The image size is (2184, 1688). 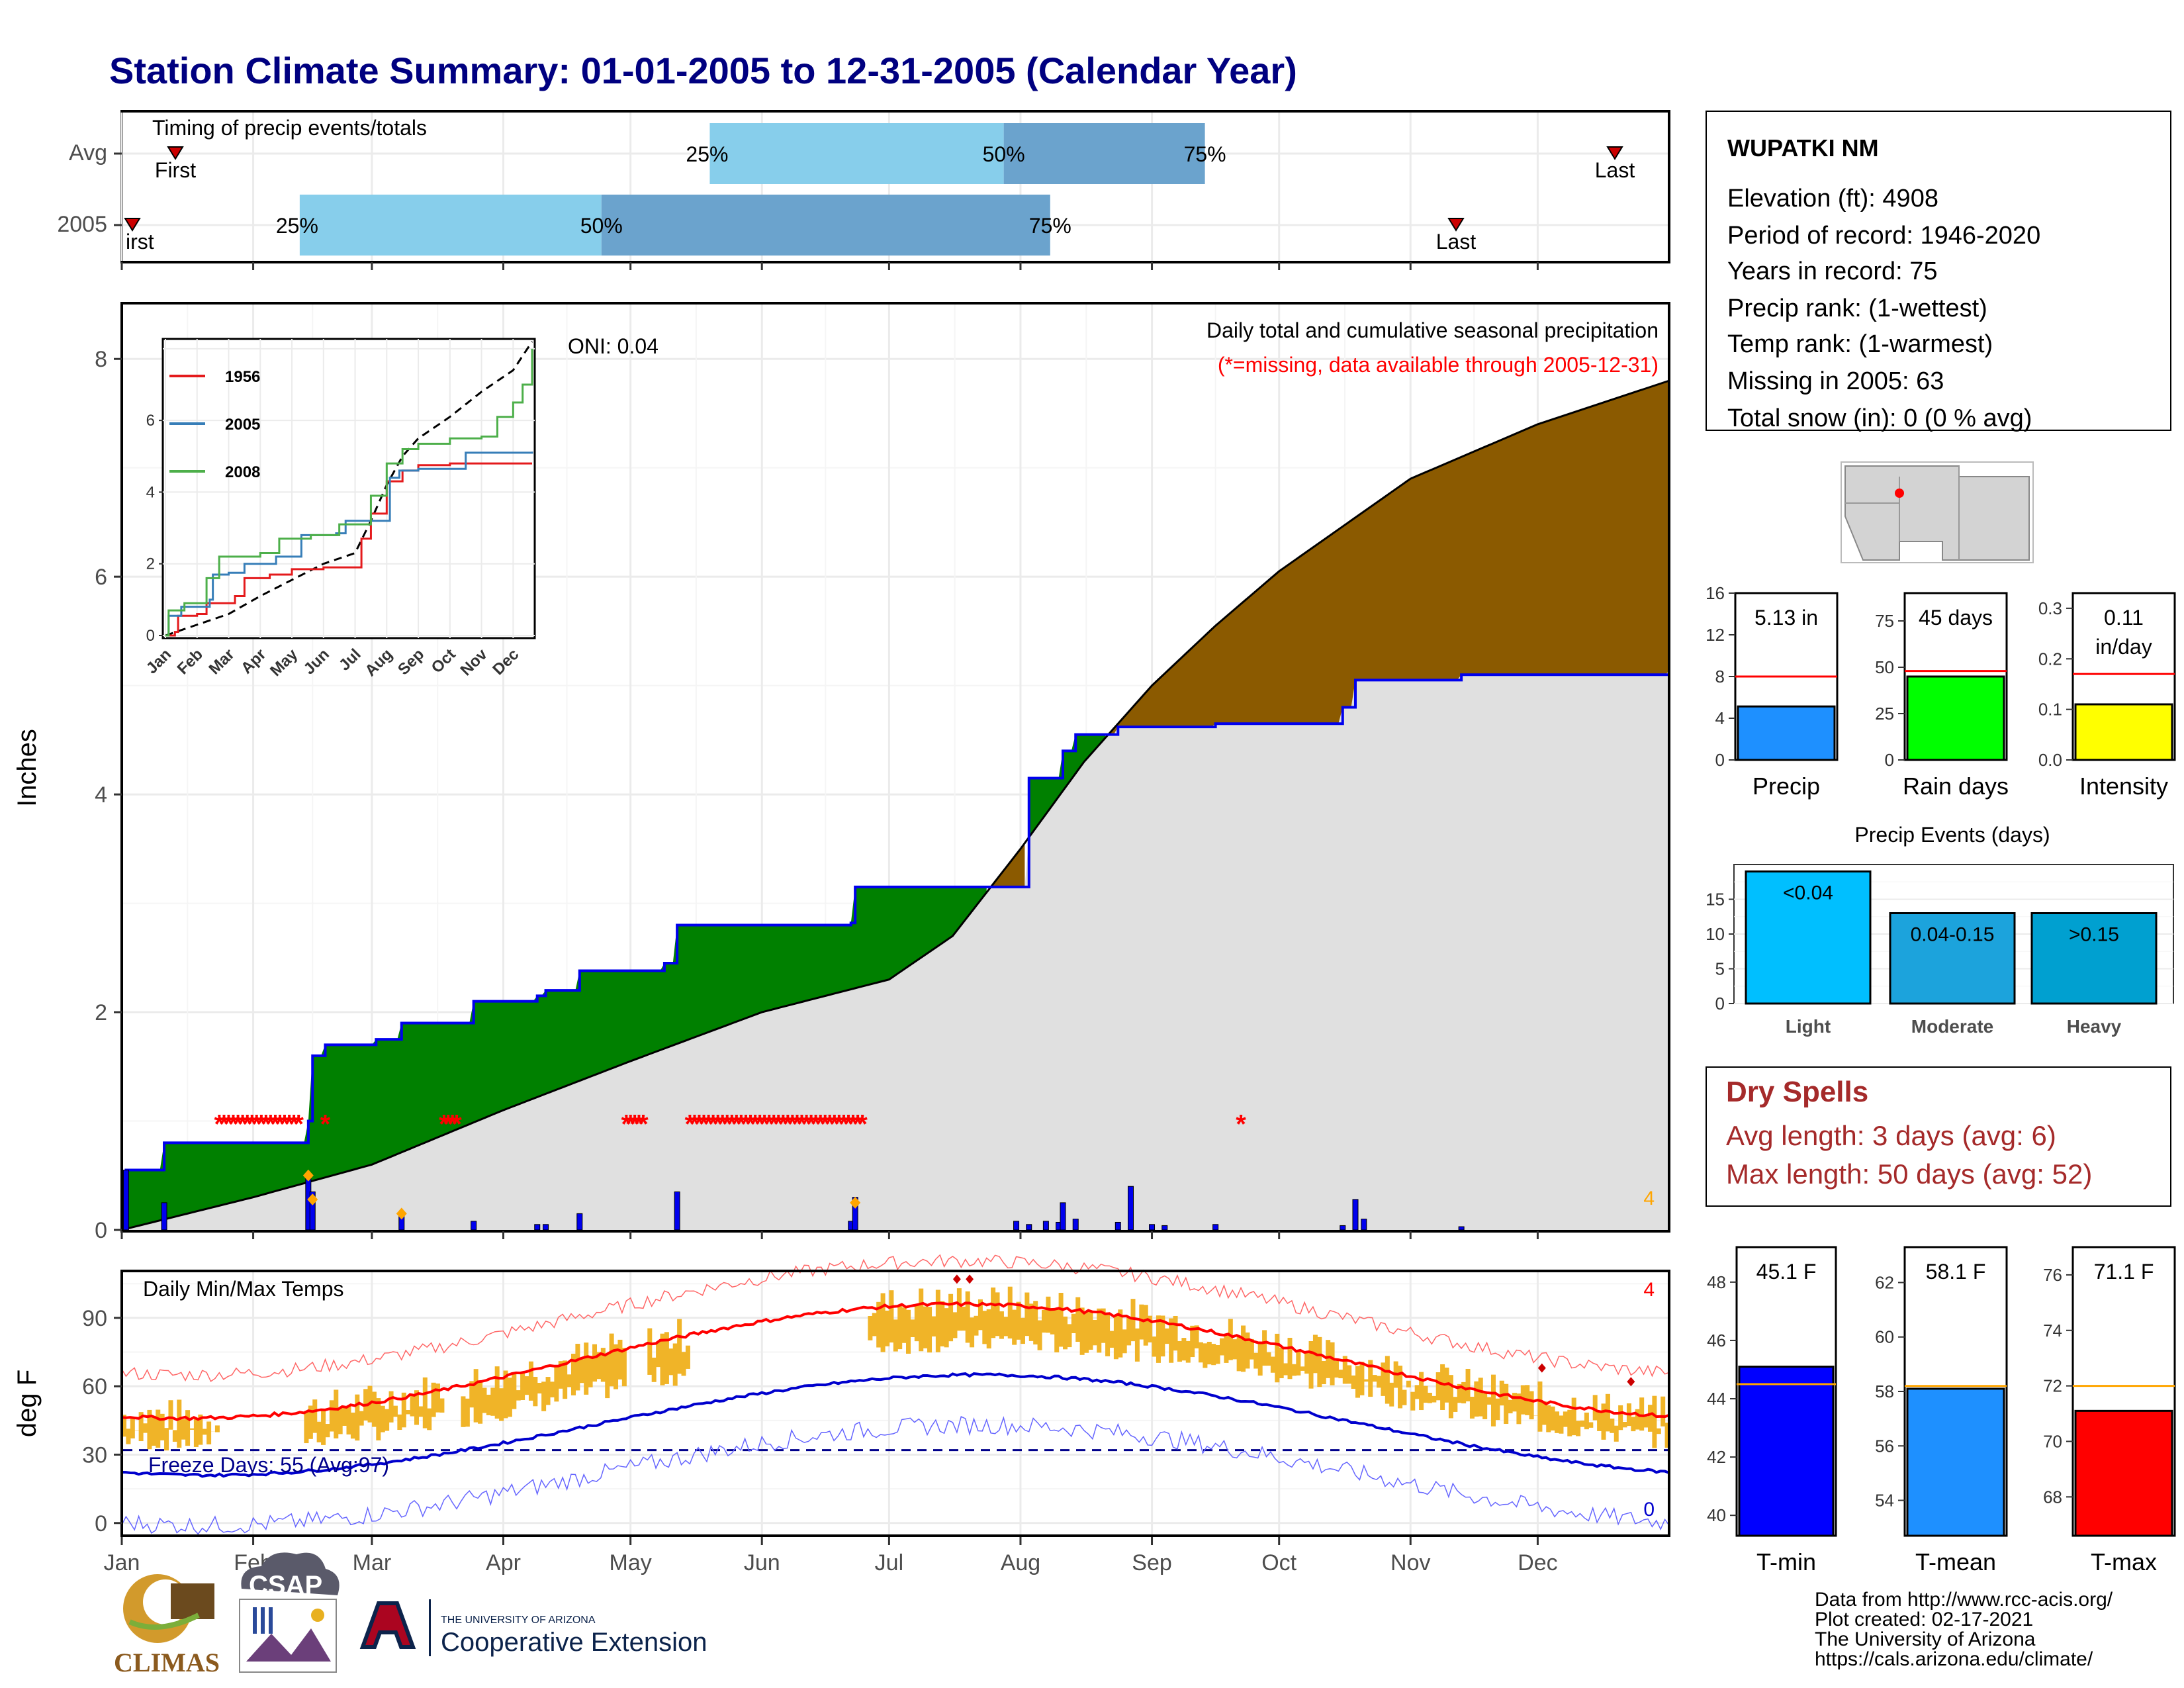 What do you see at coordinates (101, 1012) in the screenshot?
I see `precip-ytick-label: 2` at bounding box center [101, 1012].